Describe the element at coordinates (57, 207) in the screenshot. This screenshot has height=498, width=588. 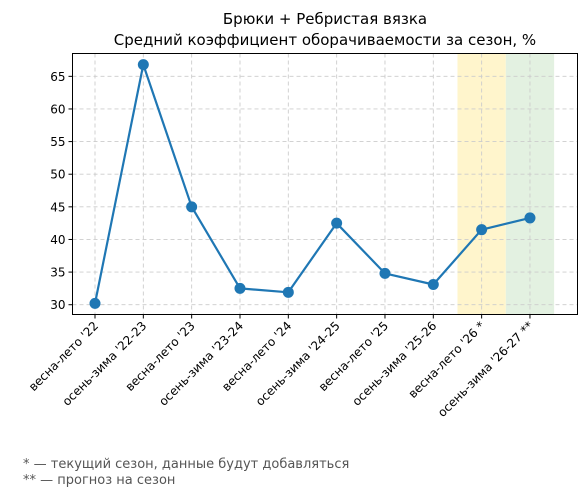
I see `y-tick-label: 45` at that location.